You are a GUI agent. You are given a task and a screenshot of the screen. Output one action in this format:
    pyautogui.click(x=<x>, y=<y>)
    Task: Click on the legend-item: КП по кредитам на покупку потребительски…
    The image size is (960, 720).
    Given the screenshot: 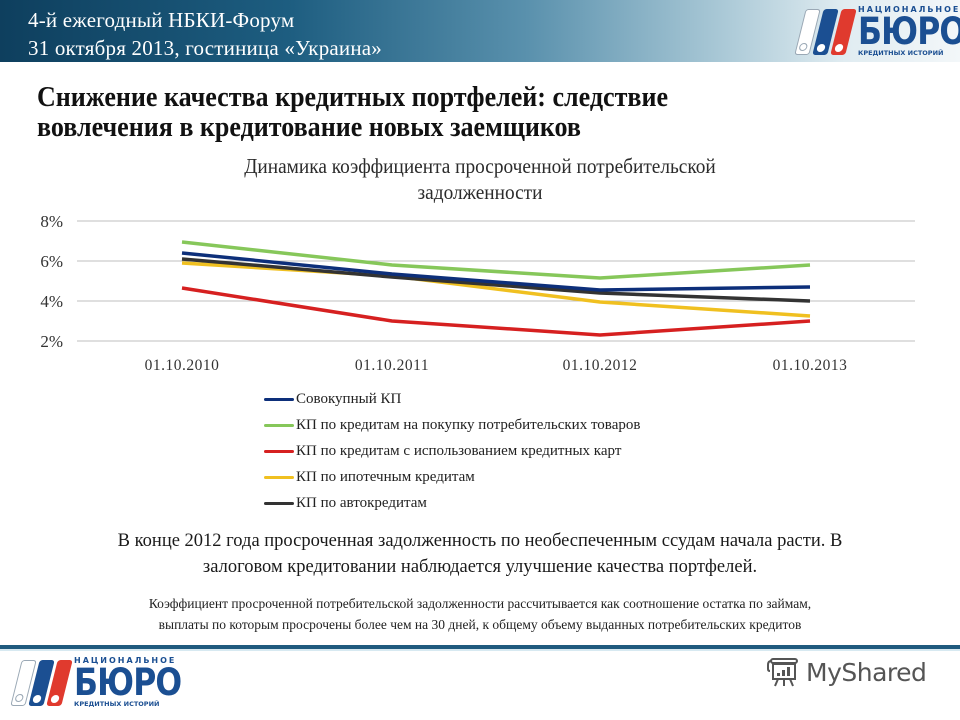 What is the action you would take?
    pyautogui.click(x=452, y=425)
    